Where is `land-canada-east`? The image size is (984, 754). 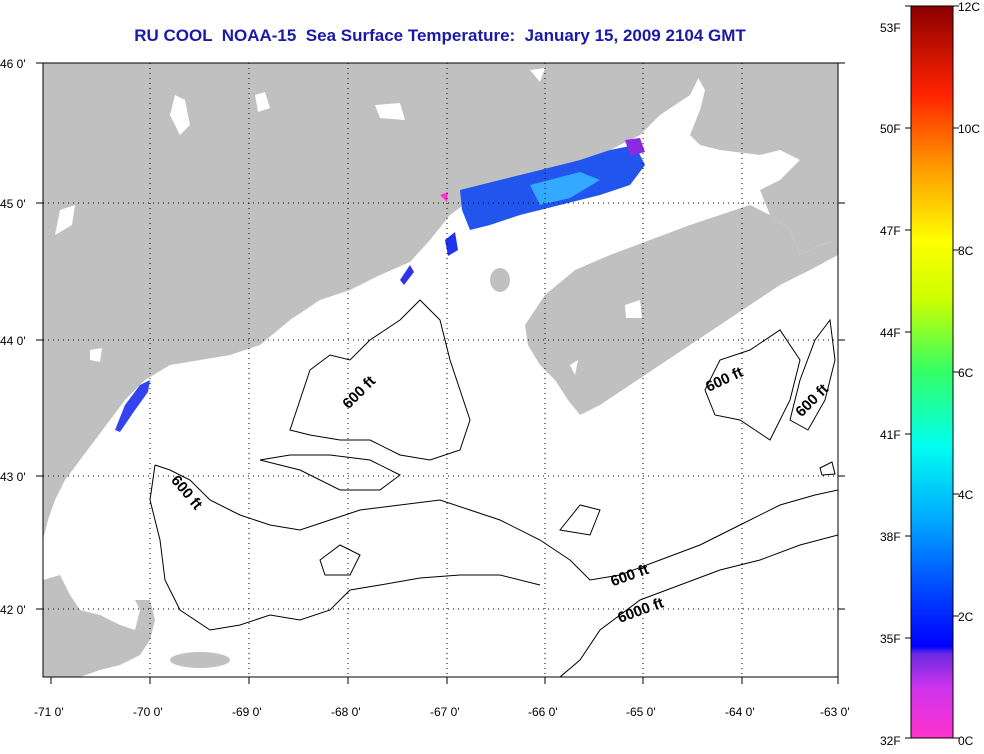
land-canada-east is located at coordinates (764, 159).